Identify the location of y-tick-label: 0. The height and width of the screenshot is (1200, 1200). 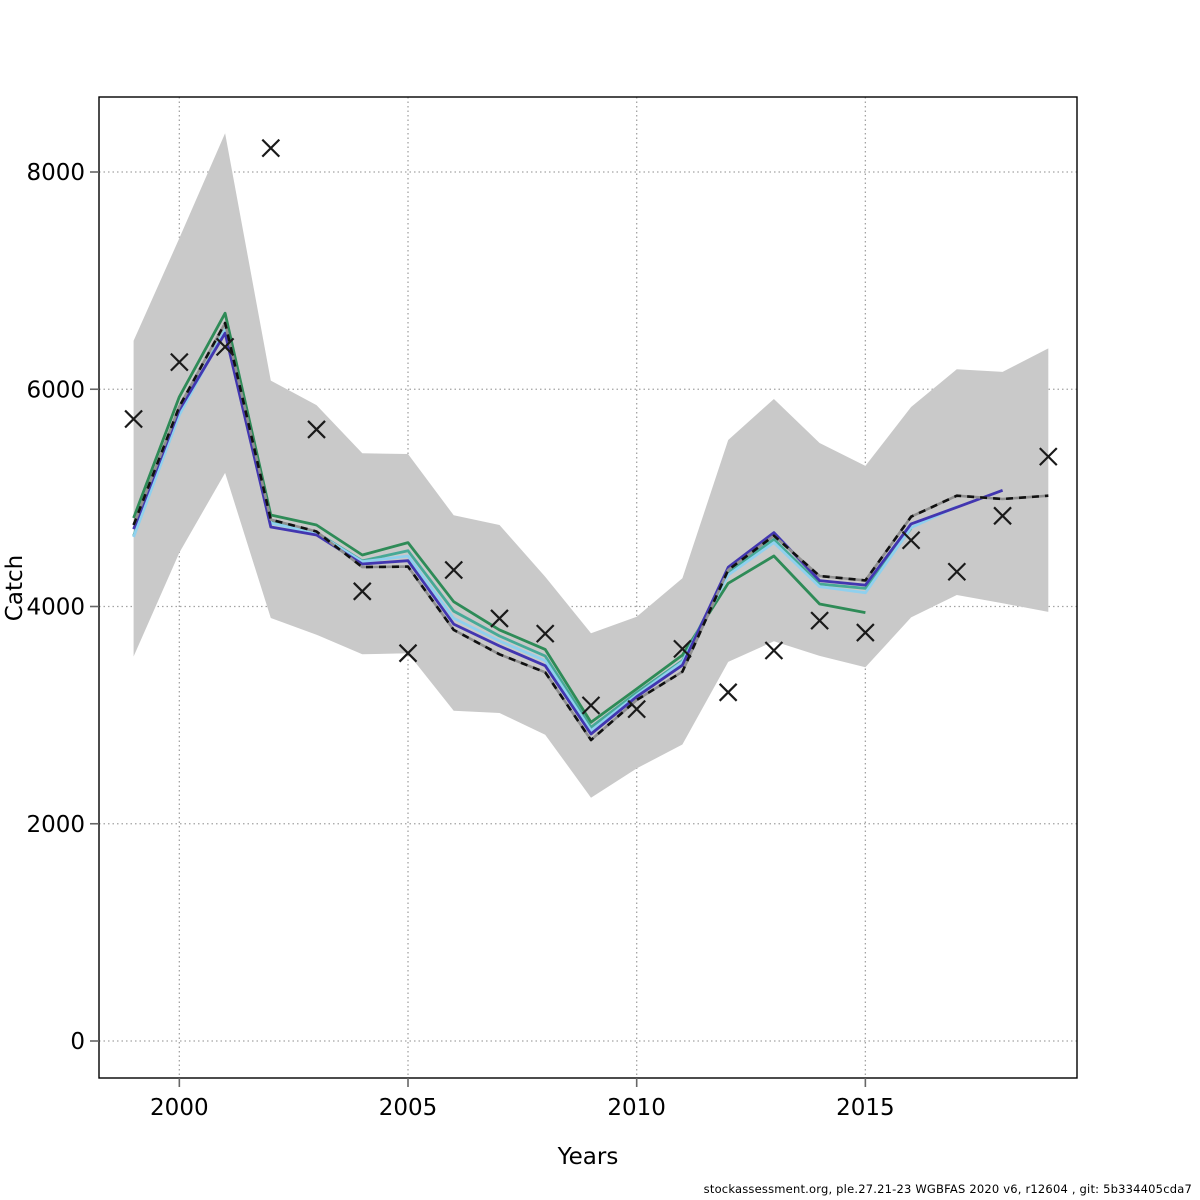
(77, 1042).